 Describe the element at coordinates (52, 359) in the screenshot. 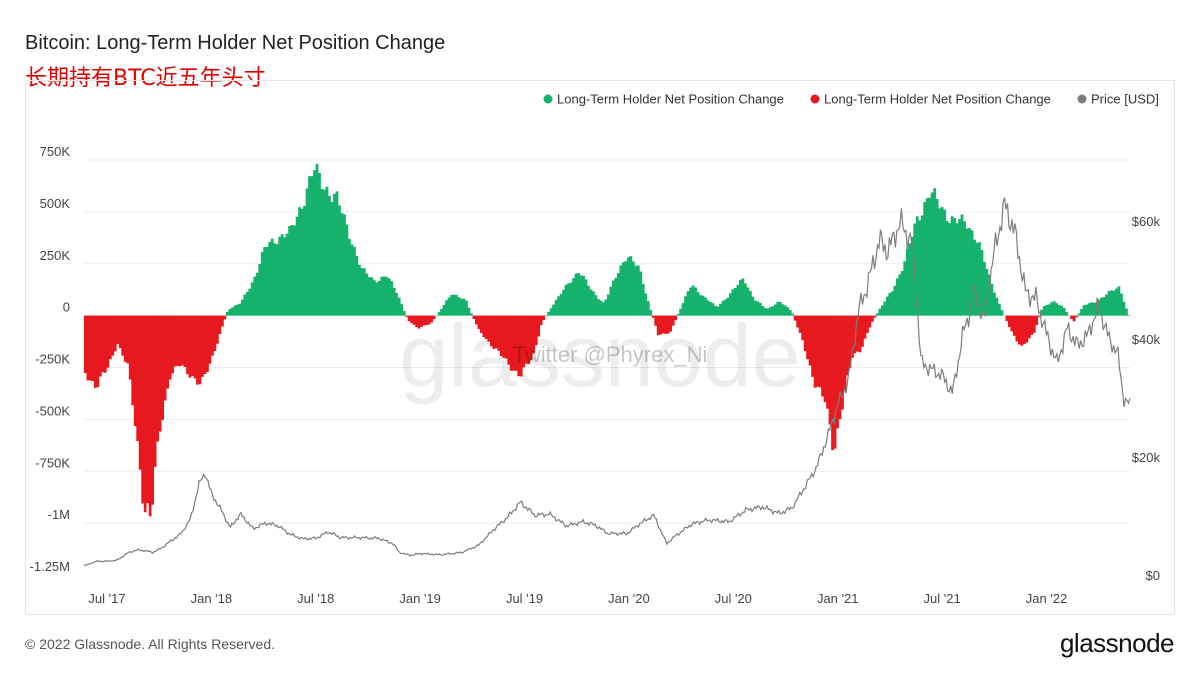

I see `y-left-tick-4: -250K` at that location.